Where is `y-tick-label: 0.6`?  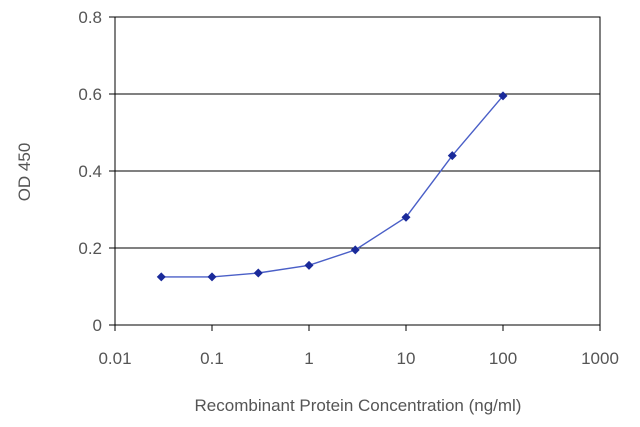
y-tick-label: 0.6 is located at coordinates (90, 94).